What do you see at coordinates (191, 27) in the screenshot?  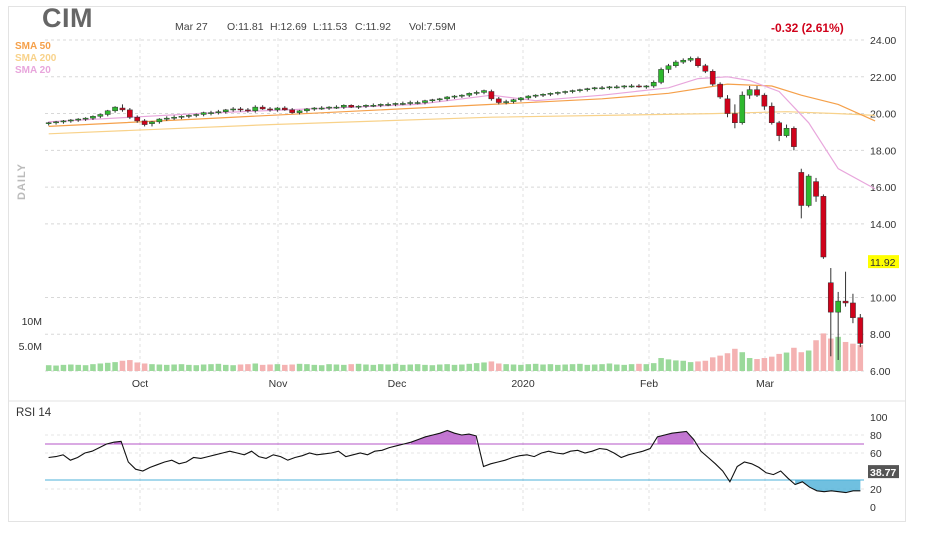 I see `quote-date: Mar 27` at bounding box center [191, 27].